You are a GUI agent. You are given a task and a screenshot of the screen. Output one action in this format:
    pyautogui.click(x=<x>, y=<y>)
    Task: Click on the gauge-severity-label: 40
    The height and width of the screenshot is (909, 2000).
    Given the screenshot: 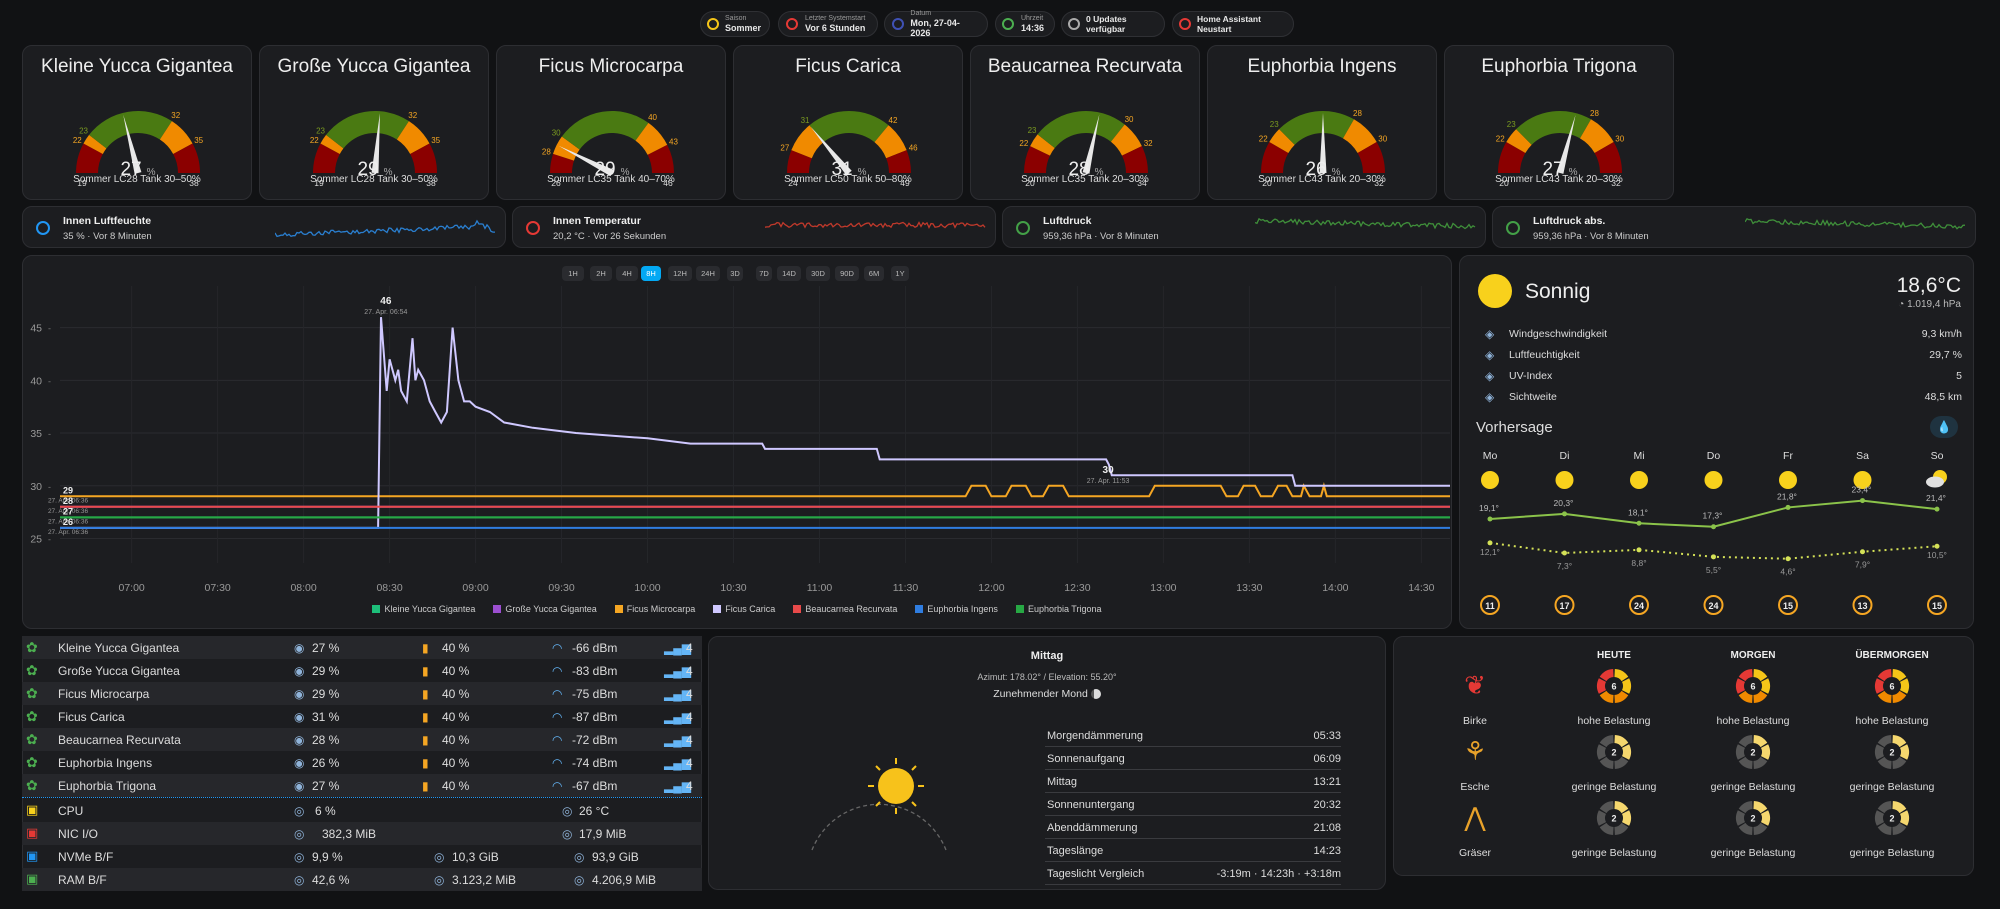 What is the action you would take?
    pyautogui.click(x=652, y=117)
    